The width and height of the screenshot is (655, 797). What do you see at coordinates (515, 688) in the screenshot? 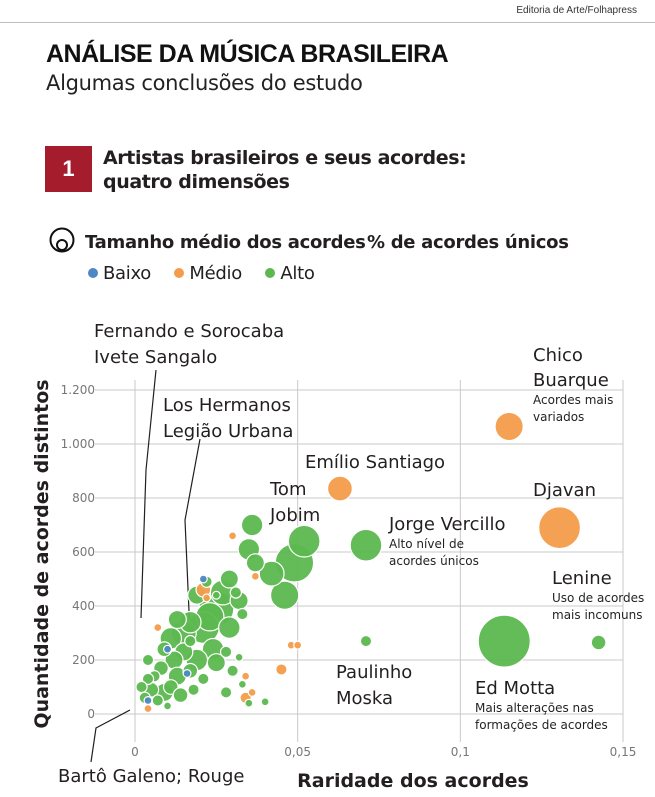
I see `annotation-name: Ed Motta` at bounding box center [515, 688].